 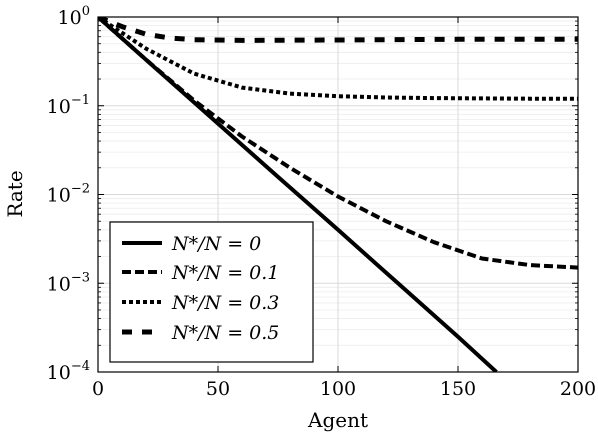 What do you see at coordinates (80, 189) in the screenshot?
I see `y-tick-exponent: −2` at bounding box center [80, 189].